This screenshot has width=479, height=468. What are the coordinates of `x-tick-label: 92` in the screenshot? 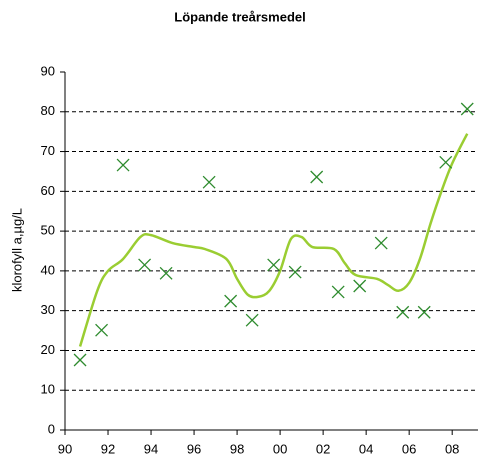 It's located at (108, 448).